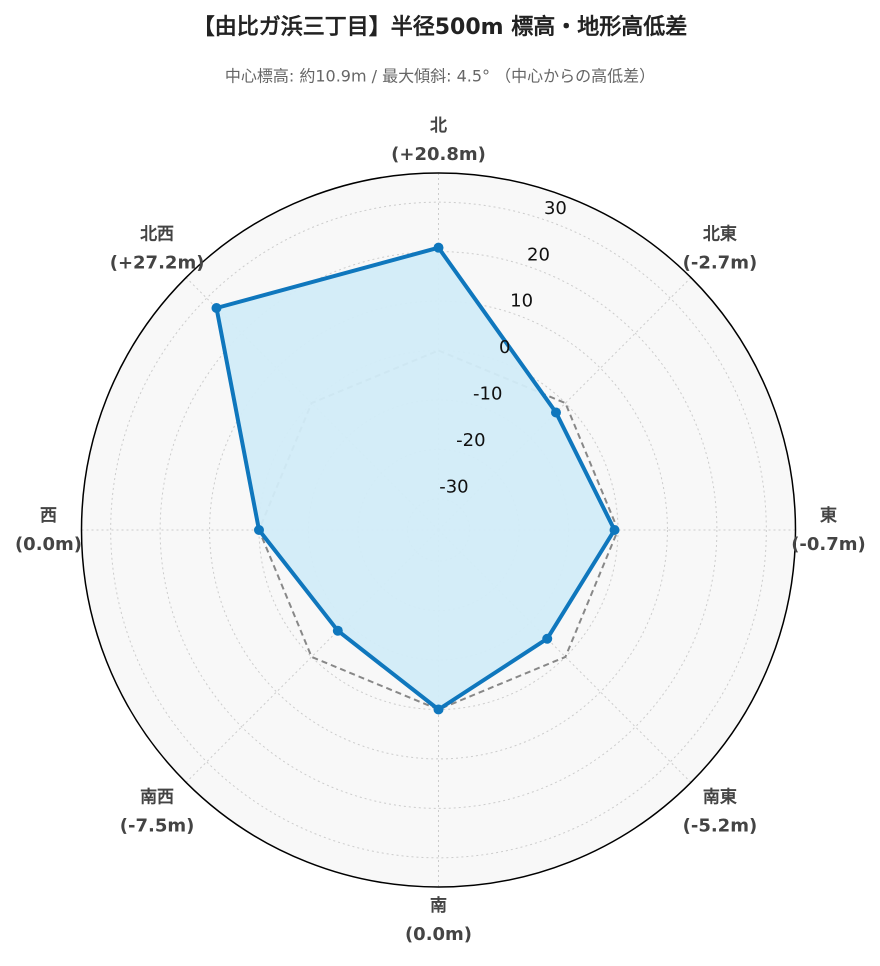  Describe the element at coordinates (157, 235) in the screenshot. I see `category-label: 北西` at that location.